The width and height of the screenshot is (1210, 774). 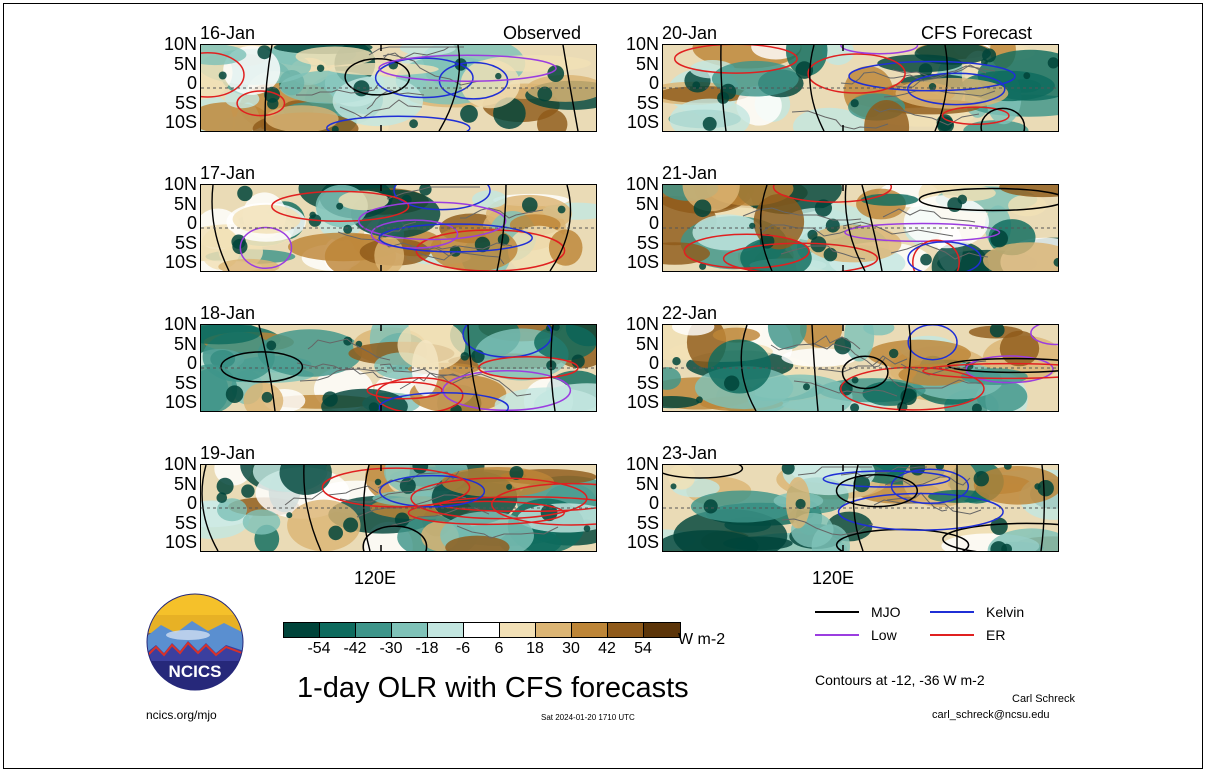 What do you see at coordinates (228, 33) in the screenshot?
I see `panel-date: 16-Jan` at bounding box center [228, 33].